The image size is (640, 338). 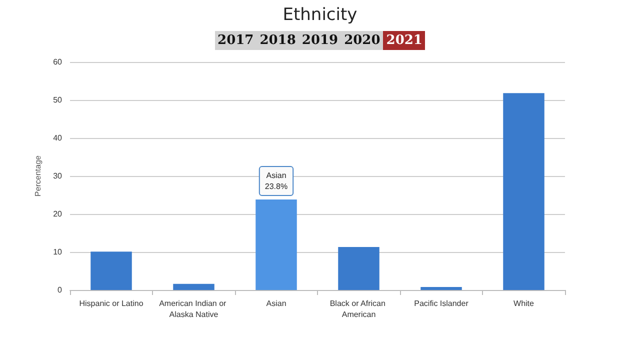 I want to click on y-tick-label: 60, so click(x=58, y=62).